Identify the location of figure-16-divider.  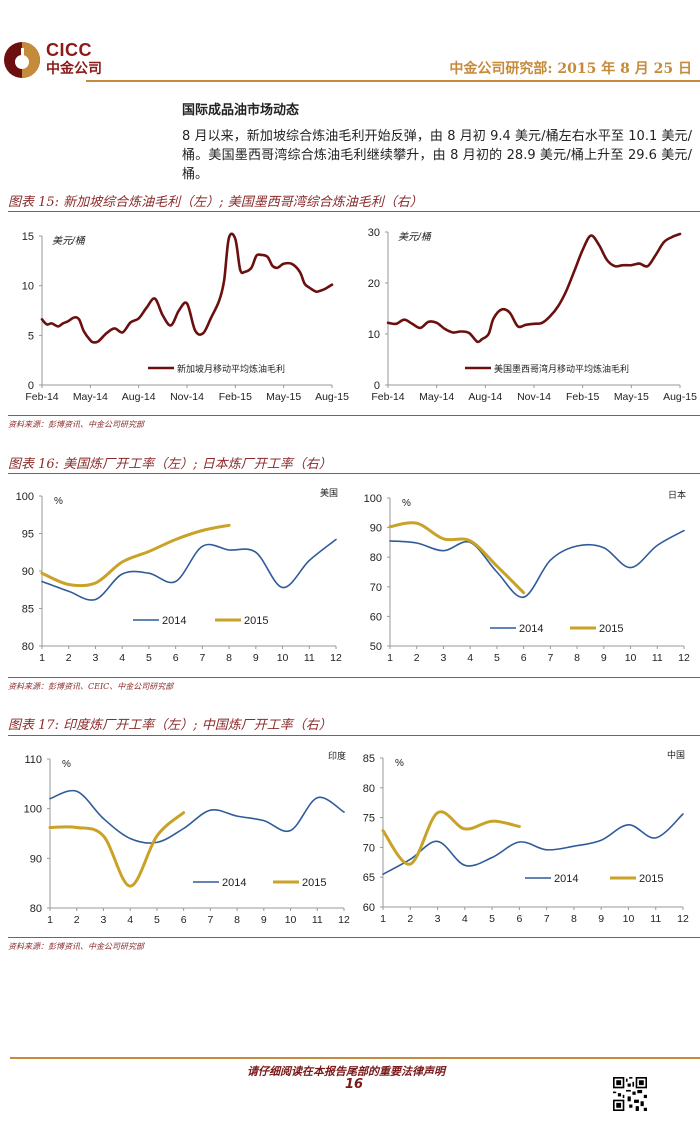
(354, 473).